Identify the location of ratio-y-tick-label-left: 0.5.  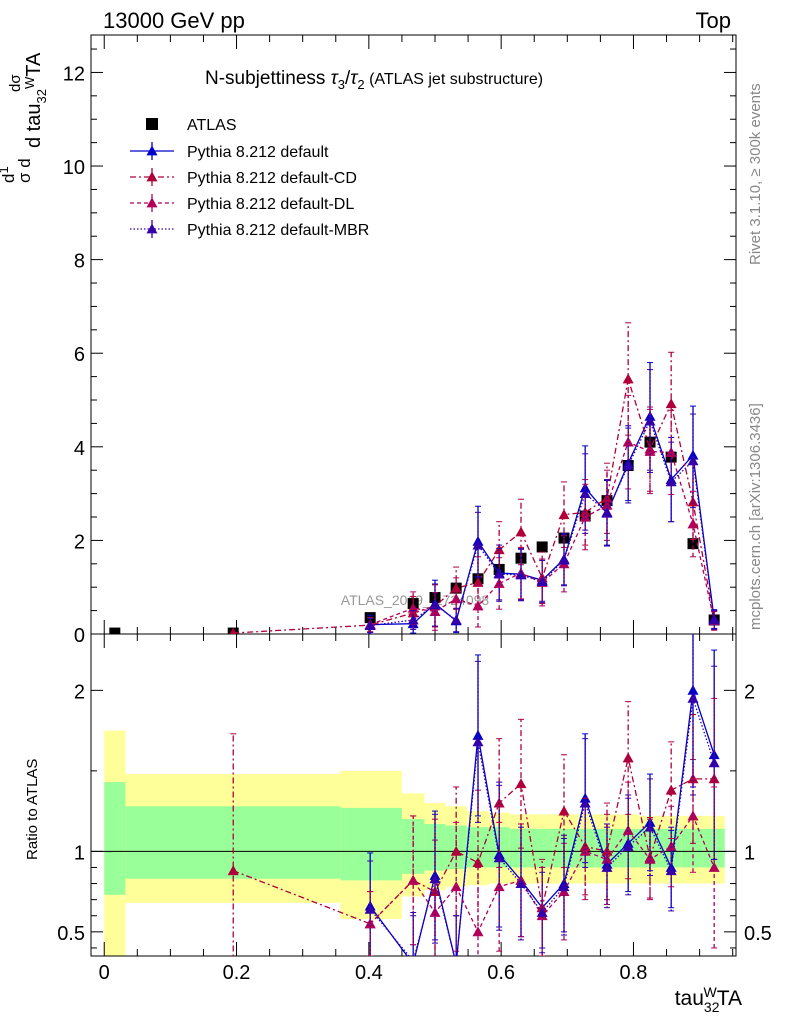
(71, 934).